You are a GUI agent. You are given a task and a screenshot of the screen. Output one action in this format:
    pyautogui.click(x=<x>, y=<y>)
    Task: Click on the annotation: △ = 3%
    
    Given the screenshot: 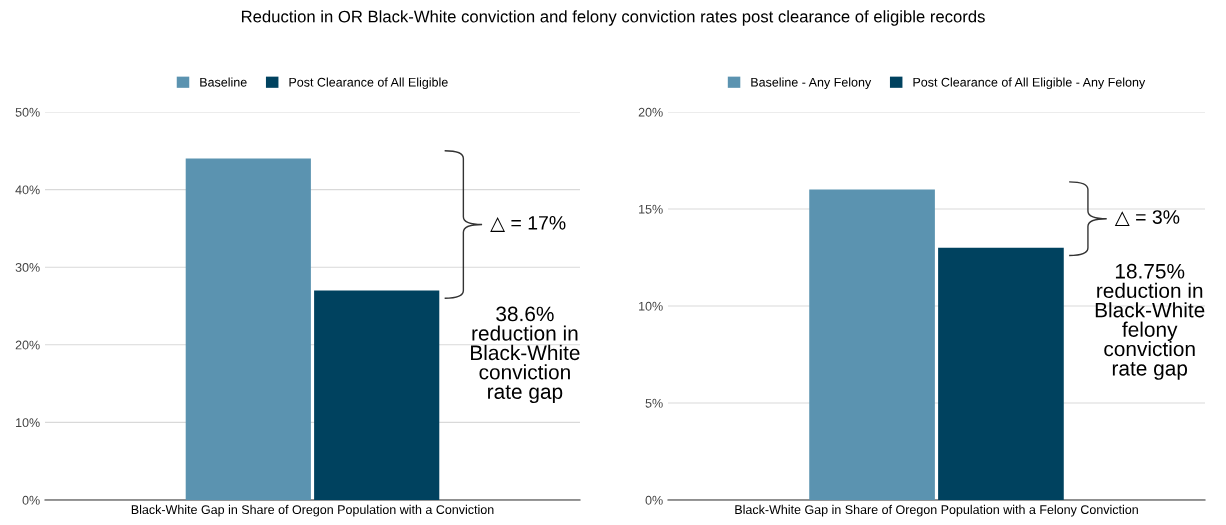 What is the action you would take?
    pyautogui.click(x=1147, y=218)
    